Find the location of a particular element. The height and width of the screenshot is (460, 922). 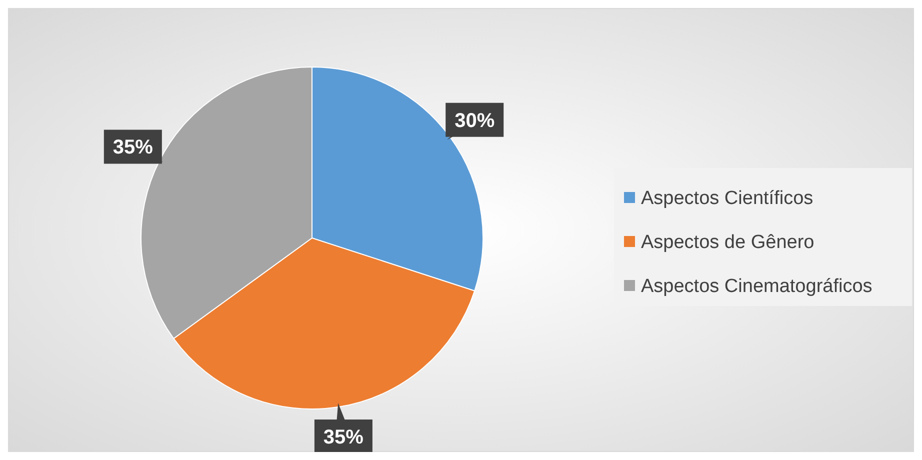

legend-label: Aspectos Científicos is located at coordinates (727, 198).